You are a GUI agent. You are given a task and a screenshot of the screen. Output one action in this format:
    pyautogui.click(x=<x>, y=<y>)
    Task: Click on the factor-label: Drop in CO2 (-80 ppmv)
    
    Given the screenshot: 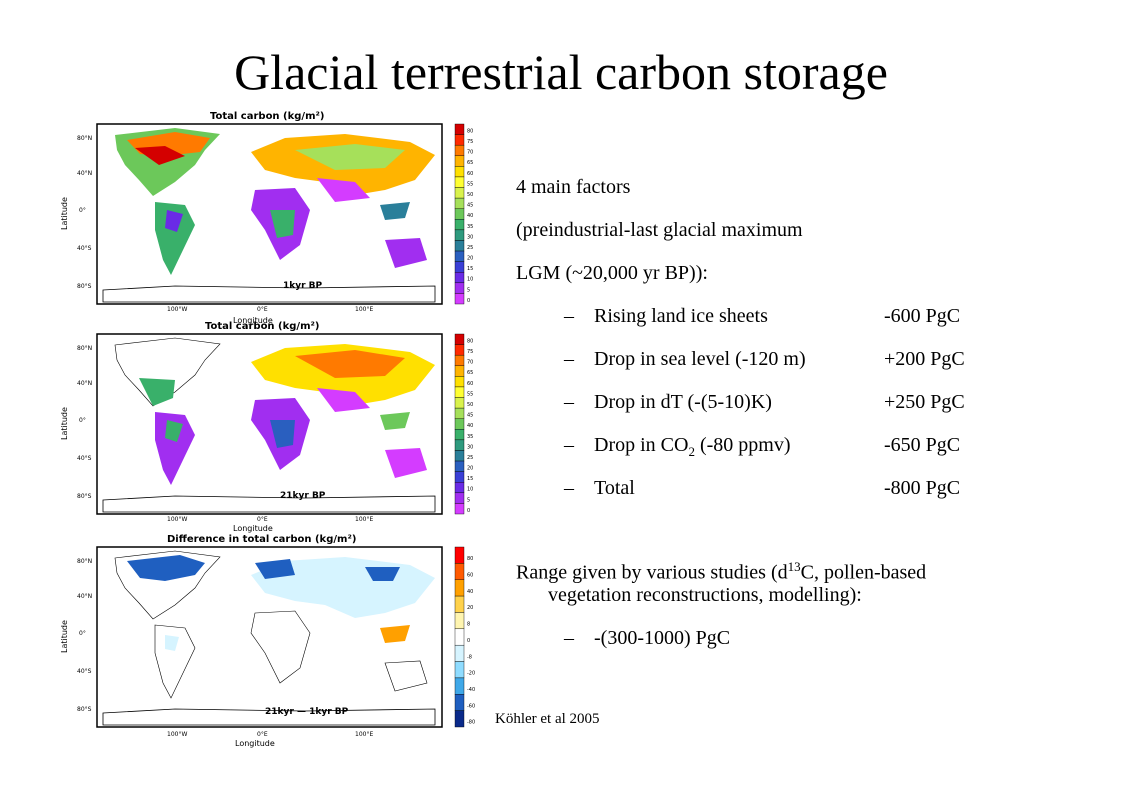 What is the action you would take?
    pyautogui.click(x=692, y=446)
    